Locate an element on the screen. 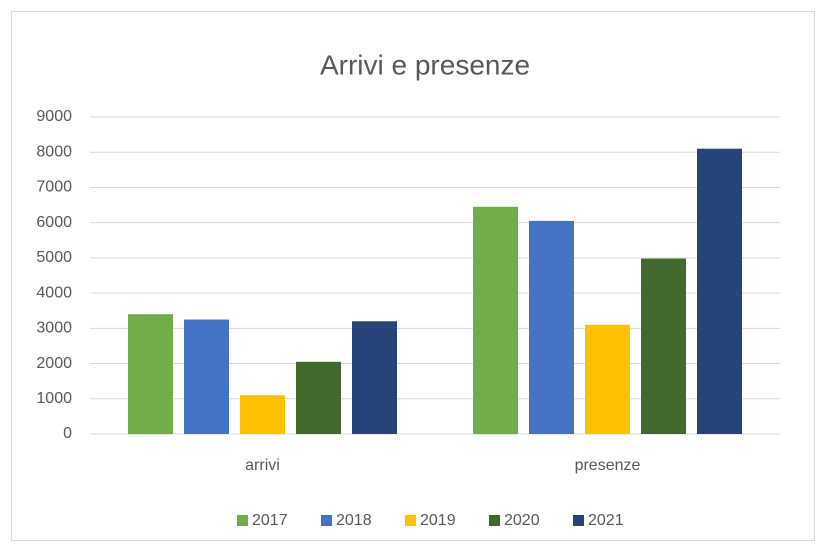 The image size is (825, 552). y-tick-label: 7000 is located at coordinates (54, 187).